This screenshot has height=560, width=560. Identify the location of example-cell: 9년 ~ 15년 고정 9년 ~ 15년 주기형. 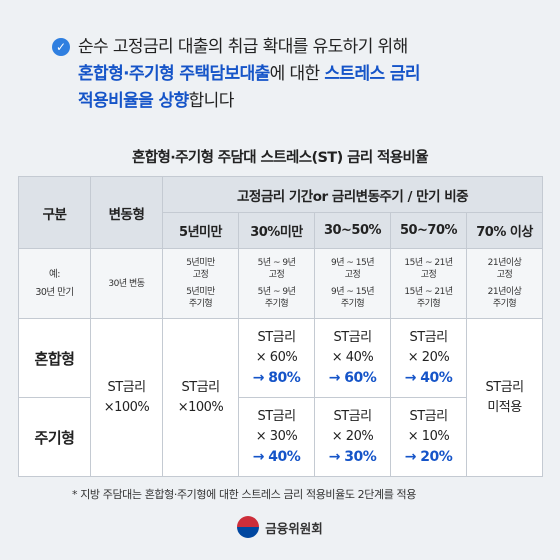
(352, 283).